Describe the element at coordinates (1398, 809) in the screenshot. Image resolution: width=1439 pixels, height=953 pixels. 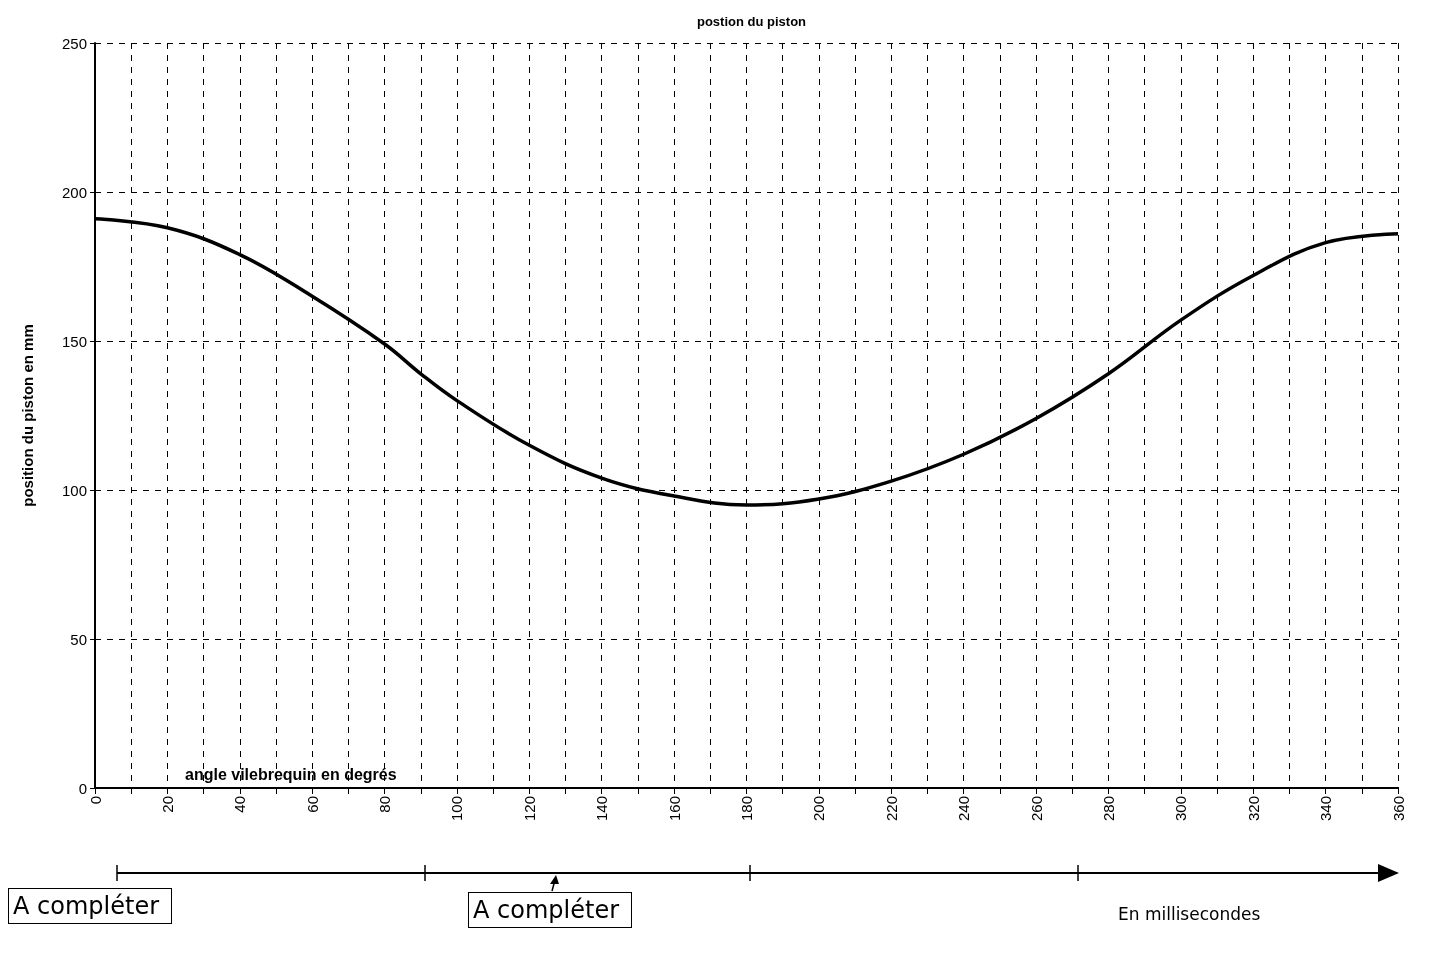
I see `x-tick-label: 360` at that location.